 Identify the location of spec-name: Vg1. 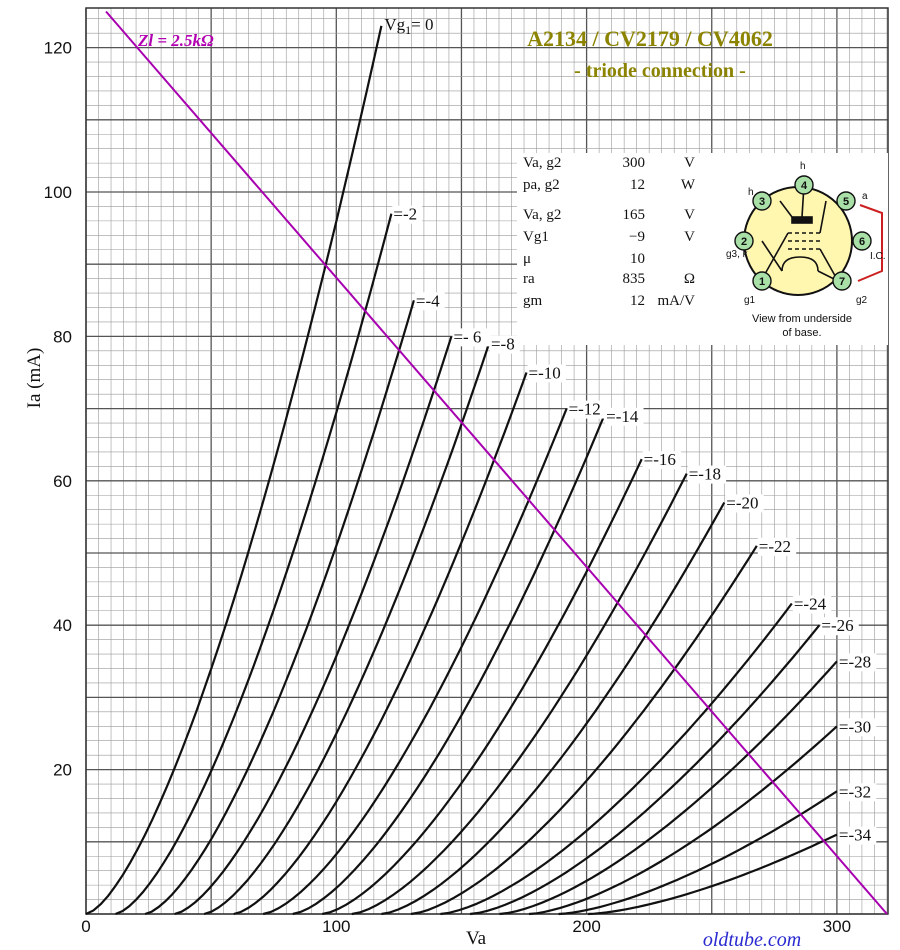
(536, 237).